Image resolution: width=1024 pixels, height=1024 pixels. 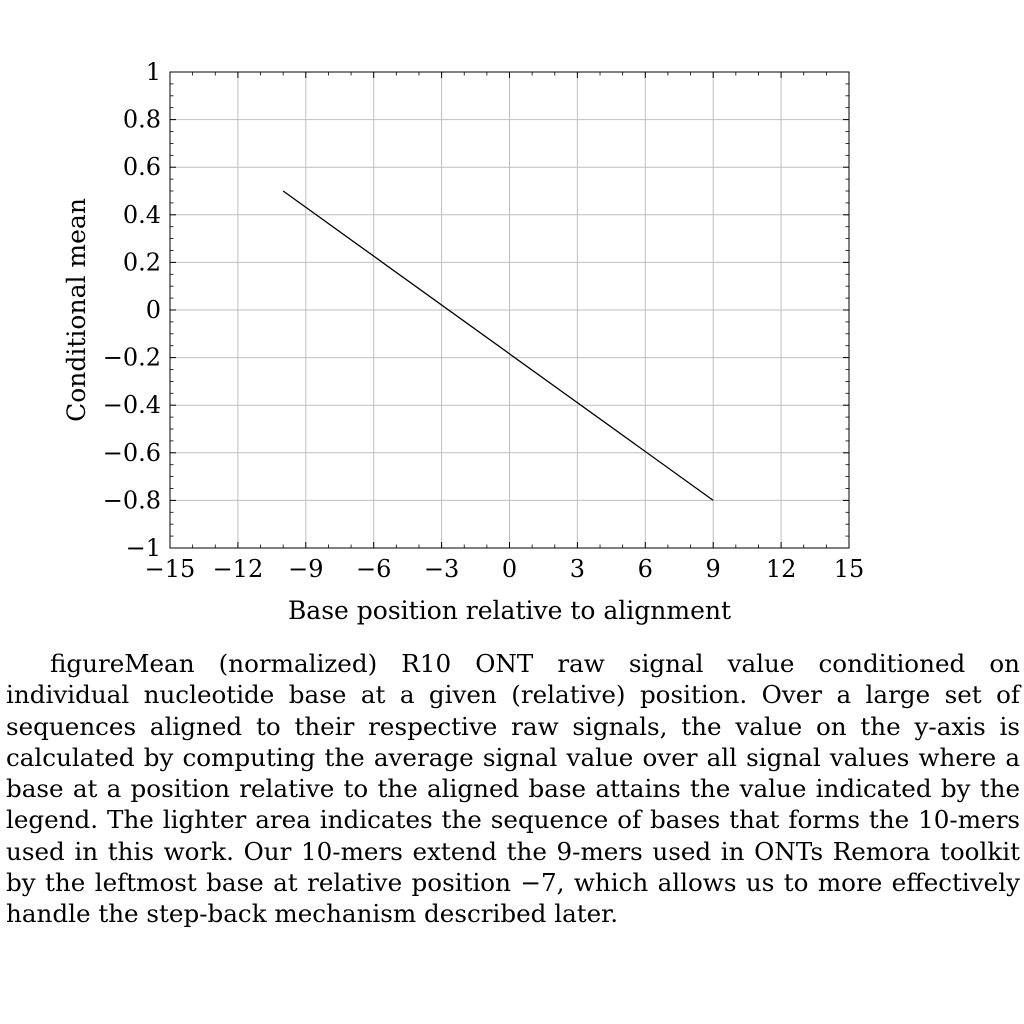 What do you see at coordinates (509, 569) in the screenshot?
I see `x-tick-label: 0` at bounding box center [509, 569].